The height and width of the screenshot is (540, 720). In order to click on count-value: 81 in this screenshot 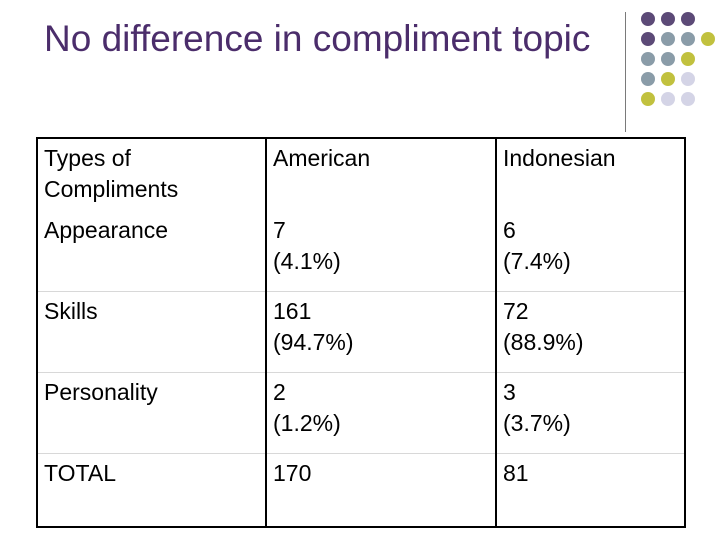, I will do `click(516, 473)`.